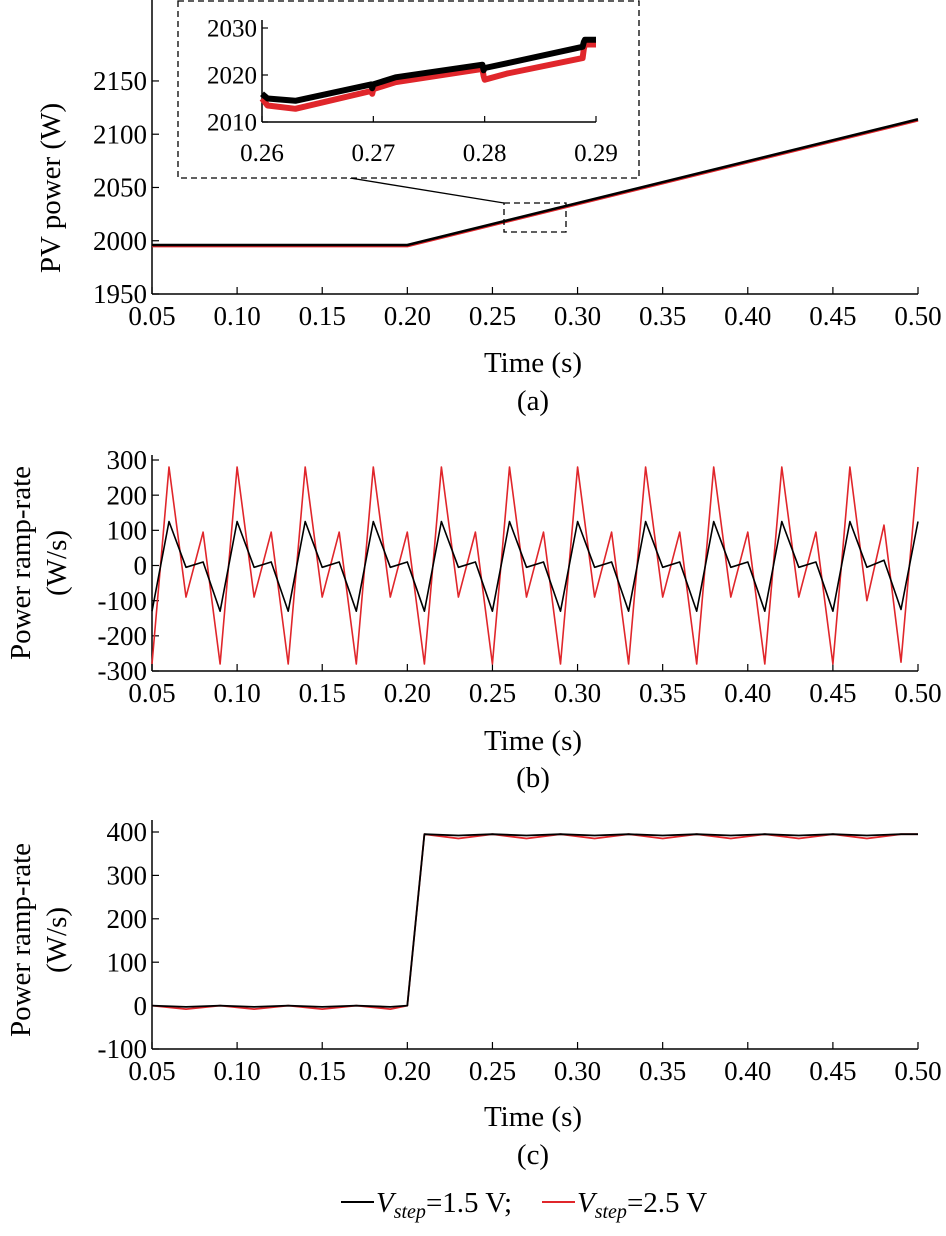 This screenshot has width=946, height=1236. What do you see at coordinates (747, 316) in the screenshot?
I see `panel-a-x-tick-label: 0.40` at bounding box center [747, 316].